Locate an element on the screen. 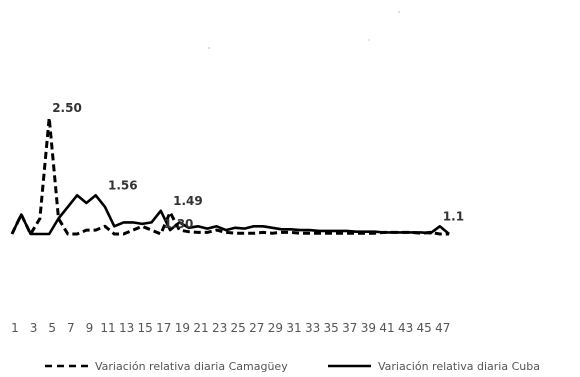  x-tick-label: 21 is located at coordinates (200, 328).